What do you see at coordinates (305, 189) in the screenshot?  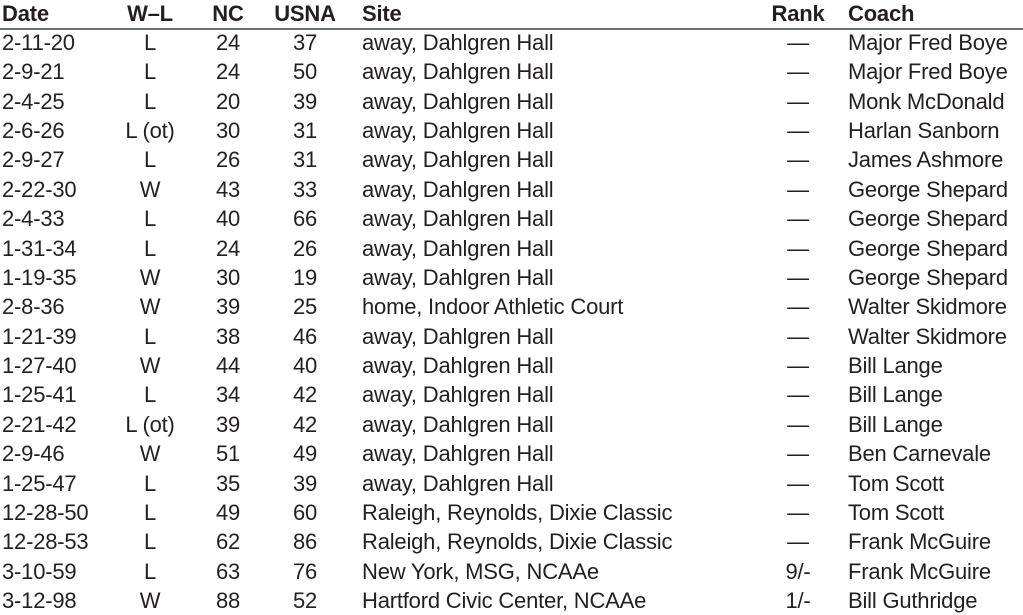 I see `cell-usna: 33` at bounding box center [305, 189].